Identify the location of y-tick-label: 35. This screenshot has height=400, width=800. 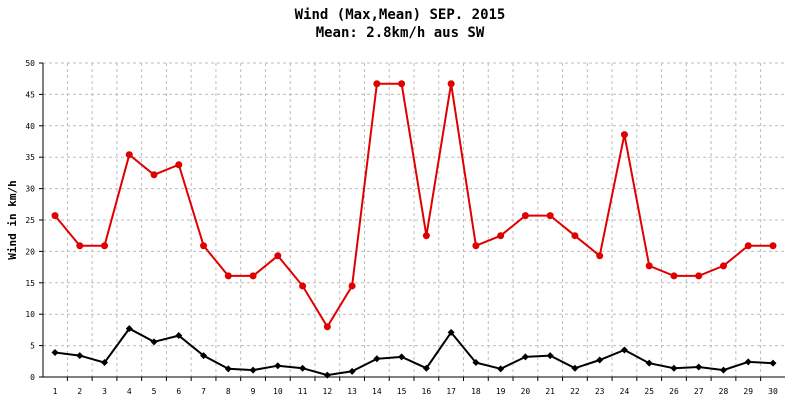
(30, 157).